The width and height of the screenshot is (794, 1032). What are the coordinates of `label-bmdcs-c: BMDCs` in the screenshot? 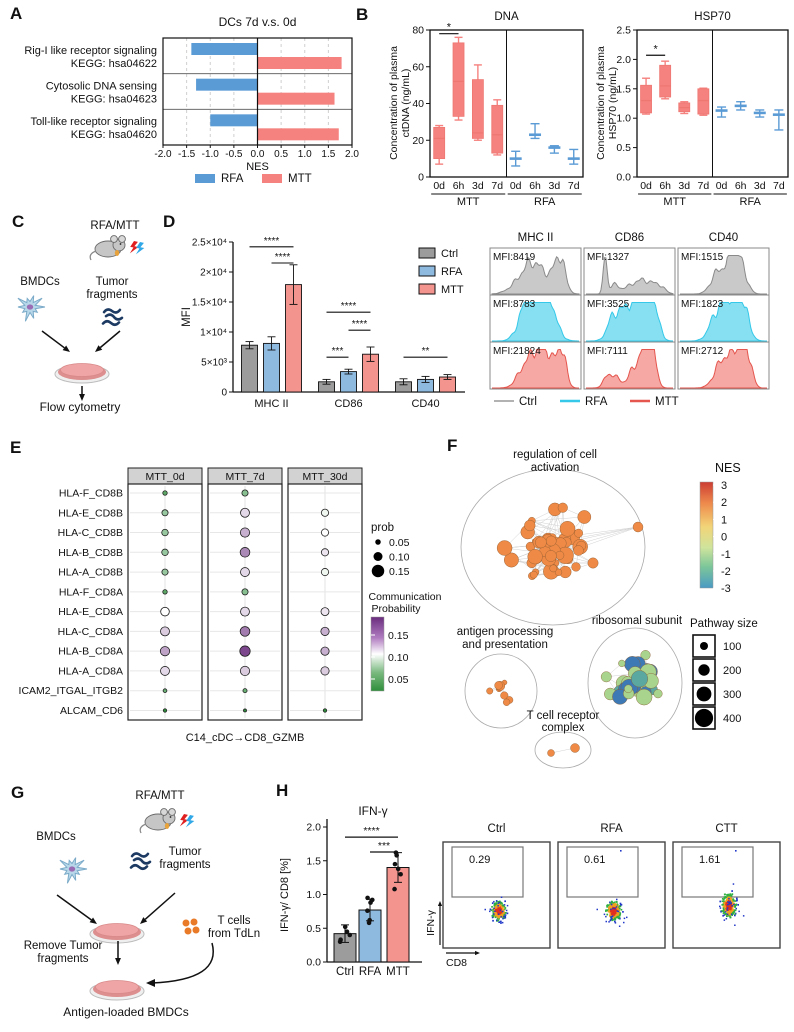 It's located at (40, 282).